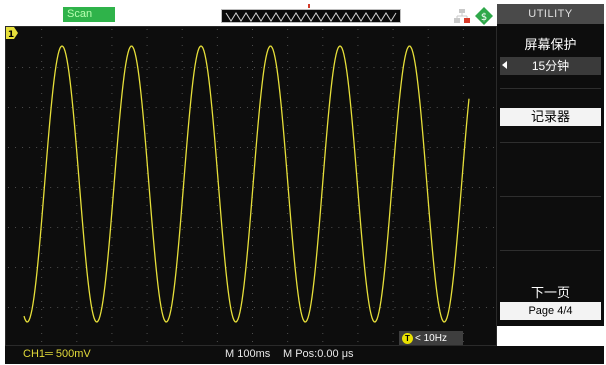 This screenshot has height=365, width=606. Describe the element at coordinates (12, 33) in the screenshot. I see `channel-marker-icon: 1` at that location.